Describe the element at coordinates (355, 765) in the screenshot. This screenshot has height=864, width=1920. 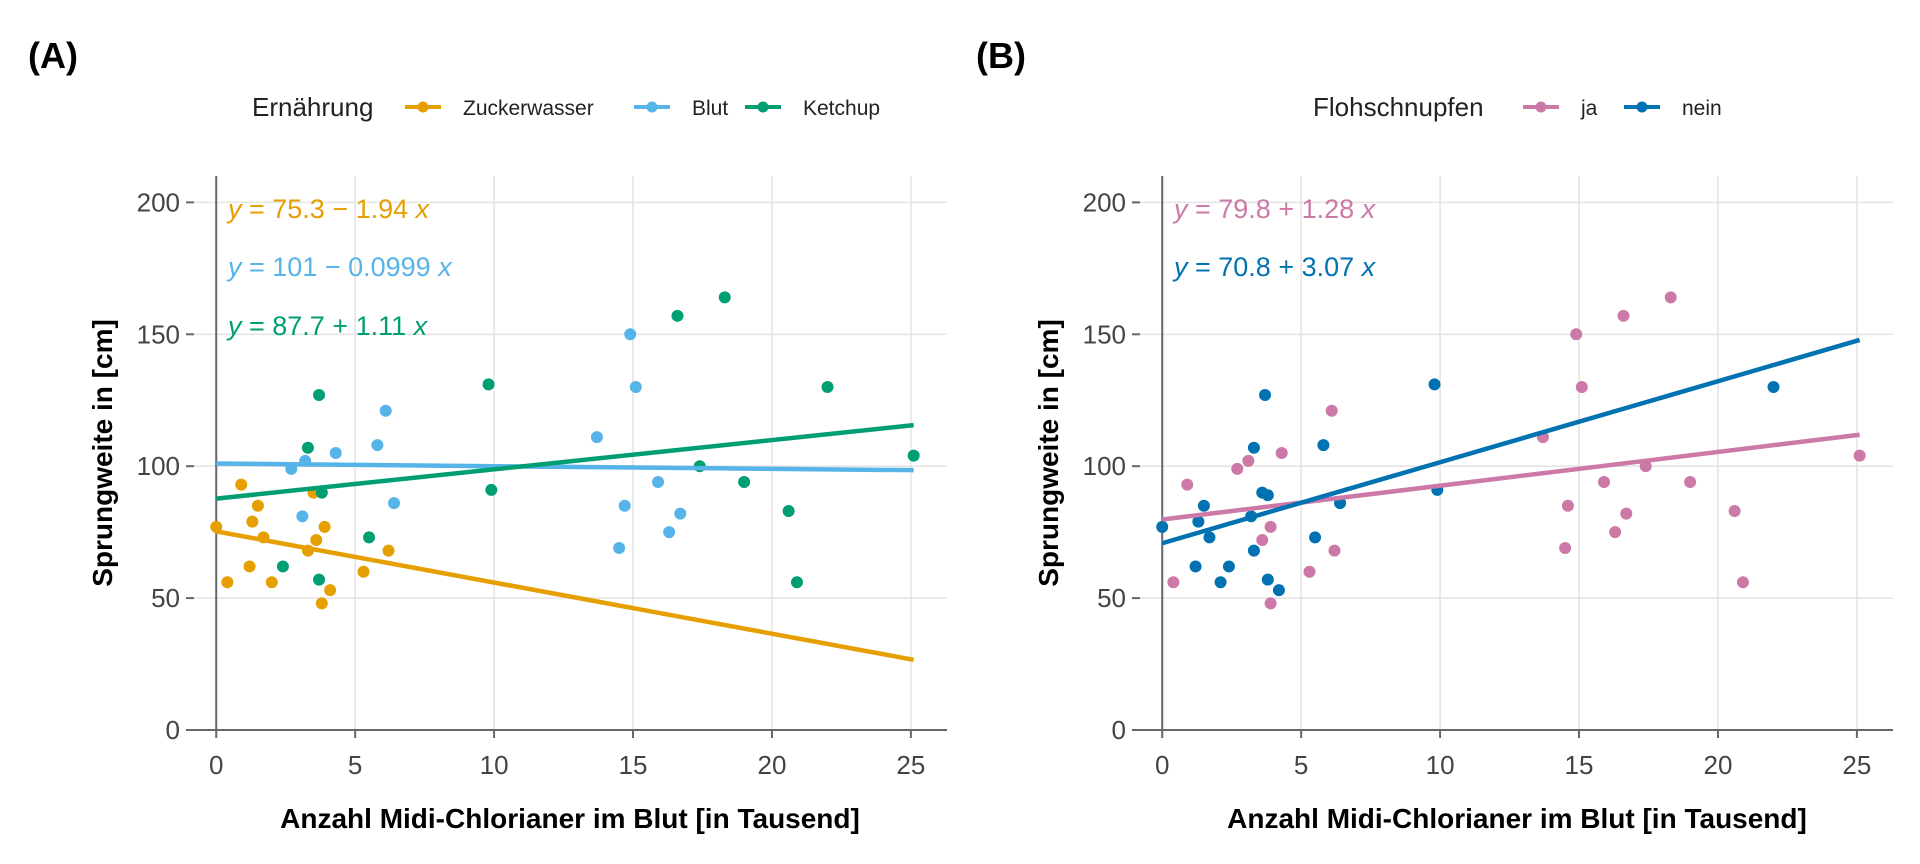
I see `x-tick-label: 5` at that location.